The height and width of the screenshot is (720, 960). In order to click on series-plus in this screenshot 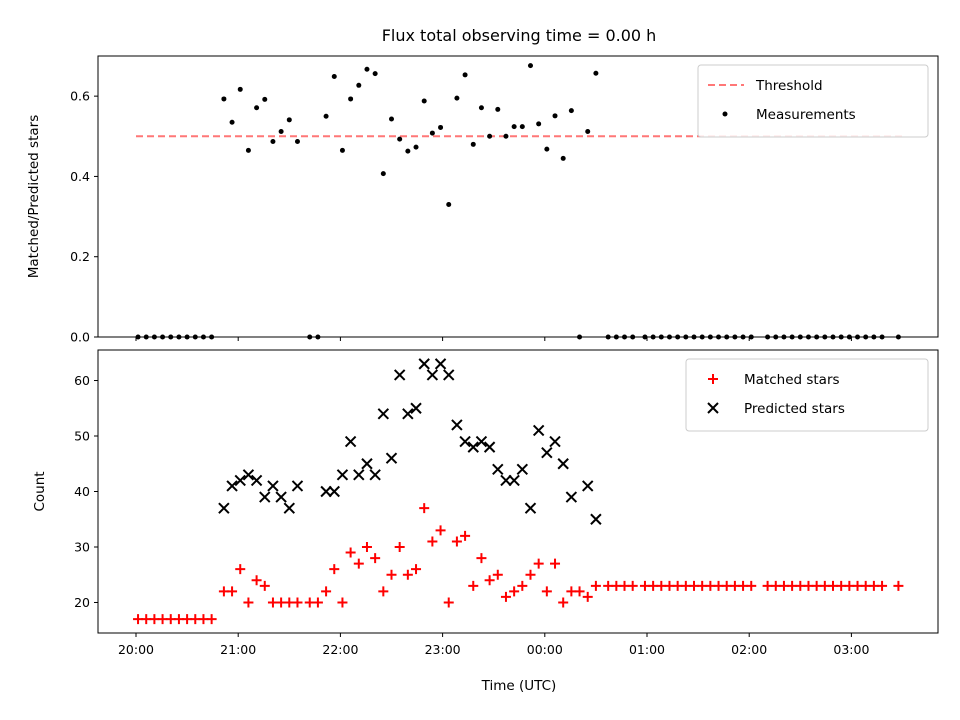, I will do `click(518, 564)`.